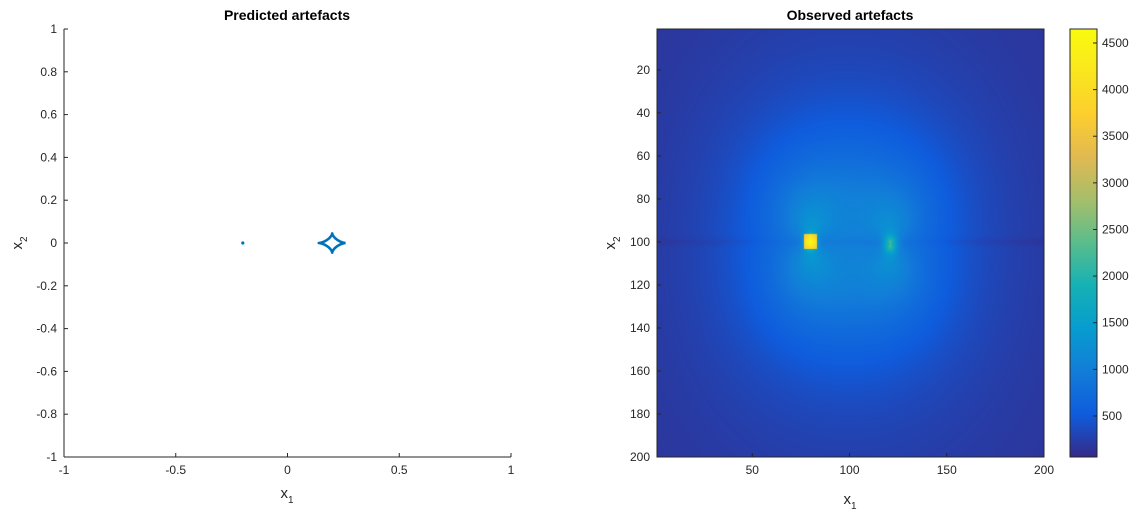 This screenshot has height=520, width=1141. Describe the element at coordinates (640, 285) in the screenshot. I see `right-y-tick-label: 120` at that location.